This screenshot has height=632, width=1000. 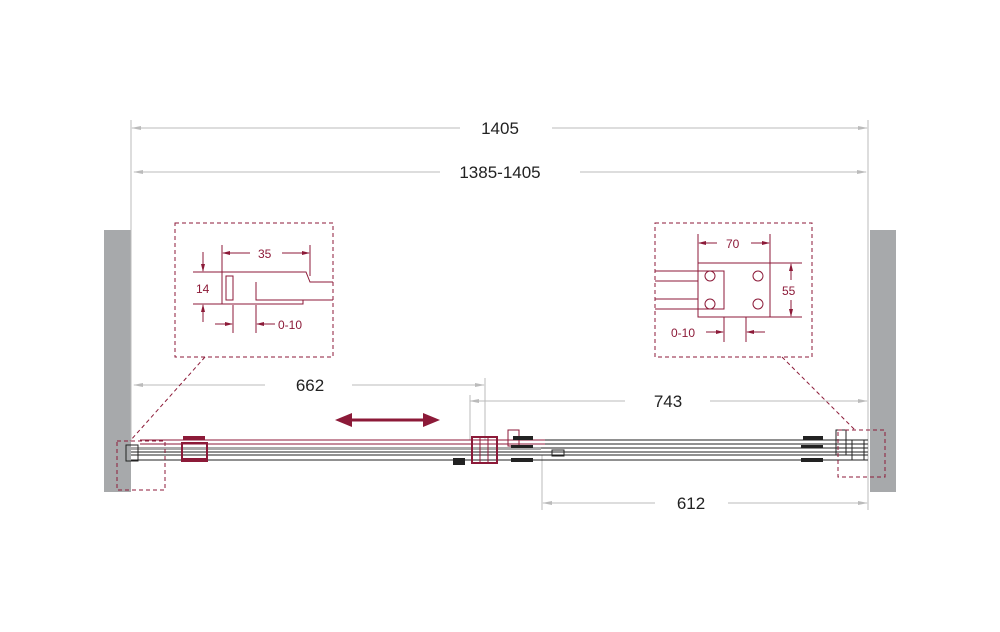 I want to click on dimension-overall-width: 1405, so click(x=499, y=128).